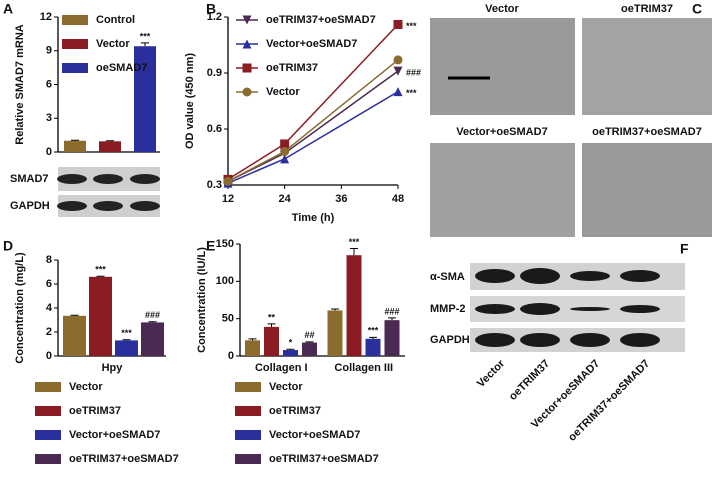  Describe the element at coordinates (398, 199) in the screenshot. I see `x-tick-label: 48` at that location.